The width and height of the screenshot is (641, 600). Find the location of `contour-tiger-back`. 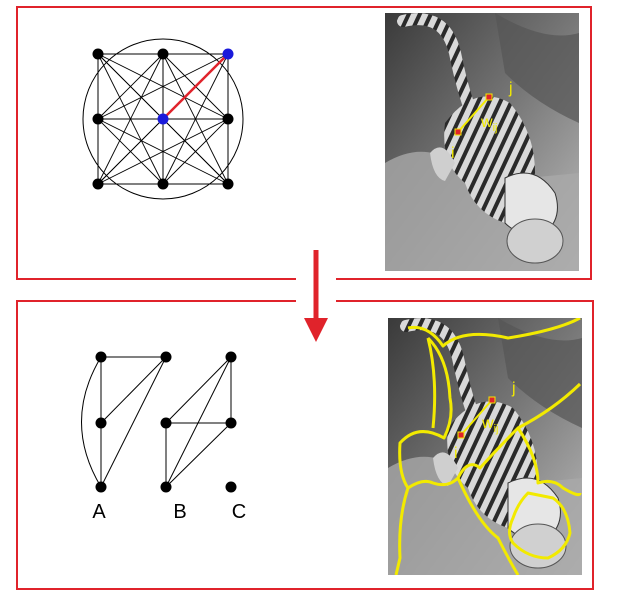

contour-tiger-back is located at coordinates (490, 413).